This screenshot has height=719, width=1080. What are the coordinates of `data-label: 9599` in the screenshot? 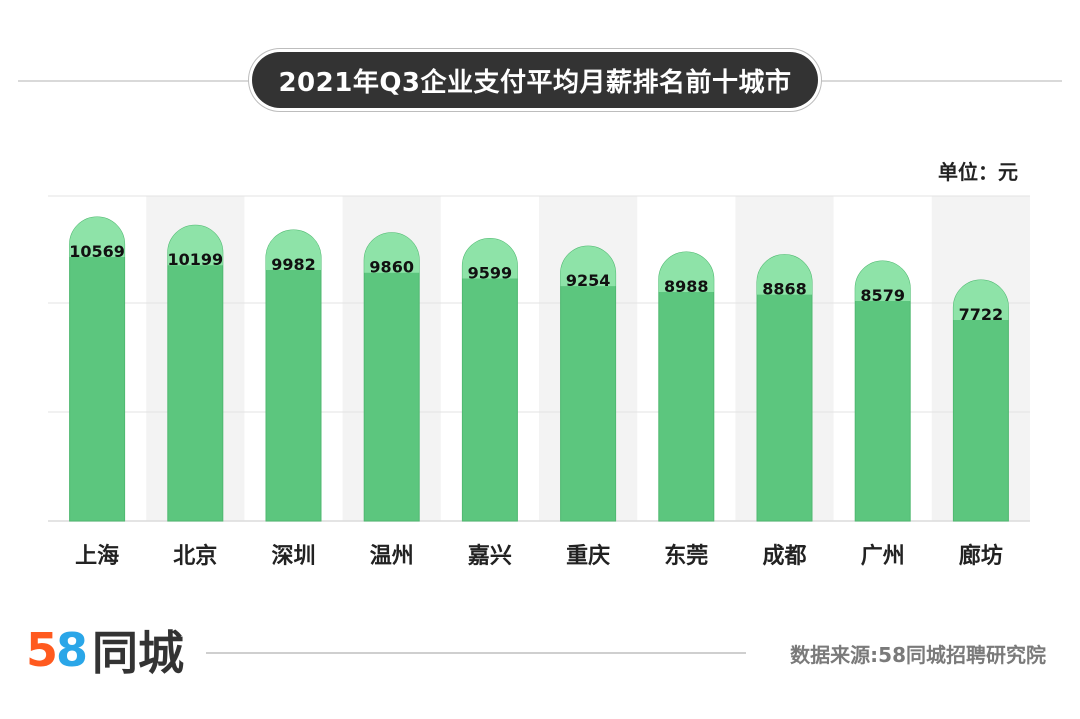 It's located at (490, 272).